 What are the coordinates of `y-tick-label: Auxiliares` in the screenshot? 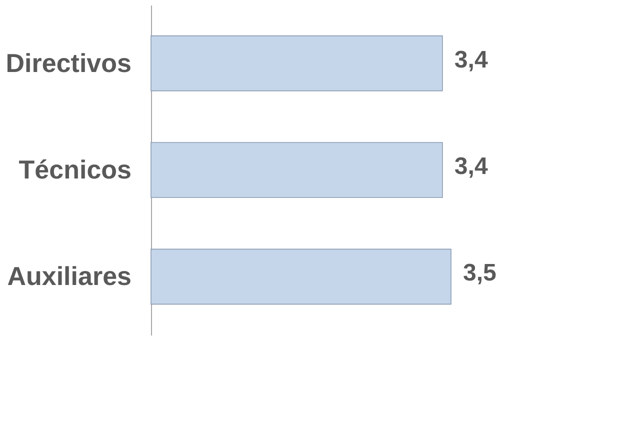 It's located at (69, 276).